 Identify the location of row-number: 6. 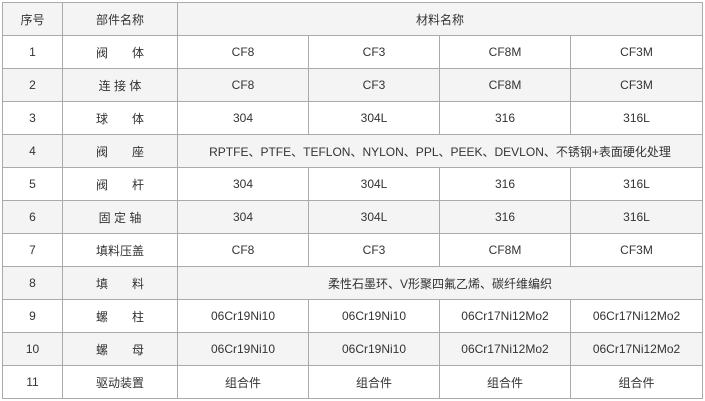
(32, 217).